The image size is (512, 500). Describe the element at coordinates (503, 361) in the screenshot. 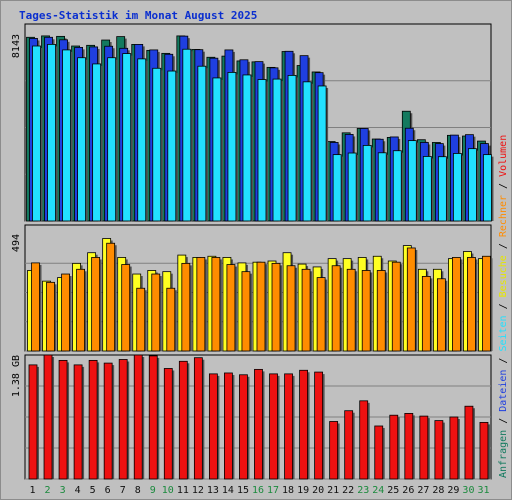

I see `legend-part-3: /` at that location.